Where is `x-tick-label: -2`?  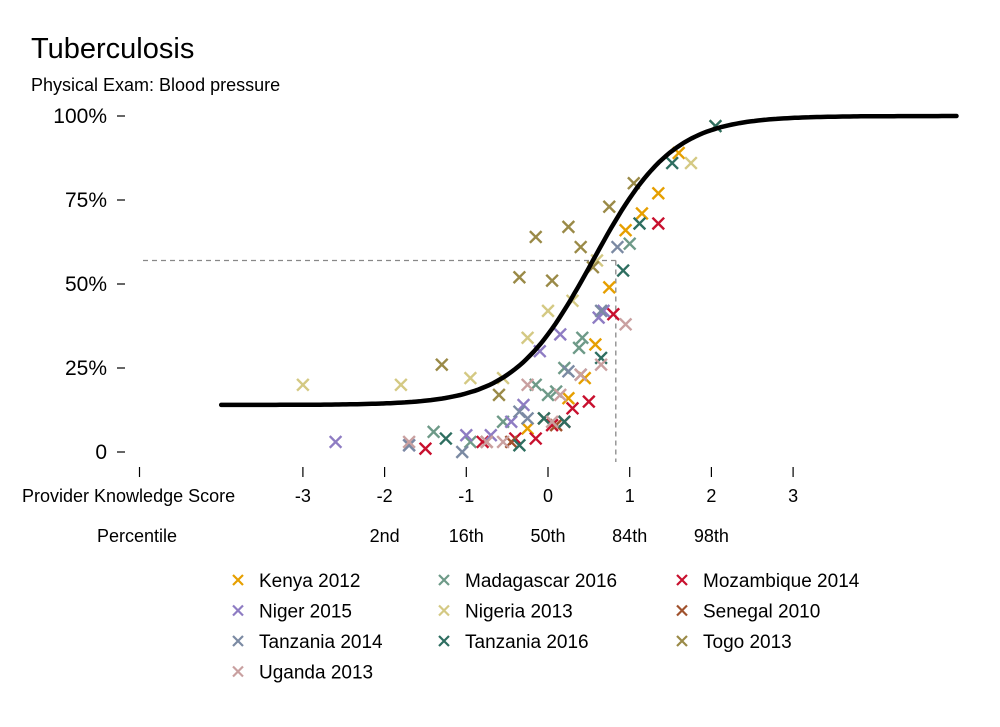 x-tick-label: -2 is located at coordinates (385, 496).